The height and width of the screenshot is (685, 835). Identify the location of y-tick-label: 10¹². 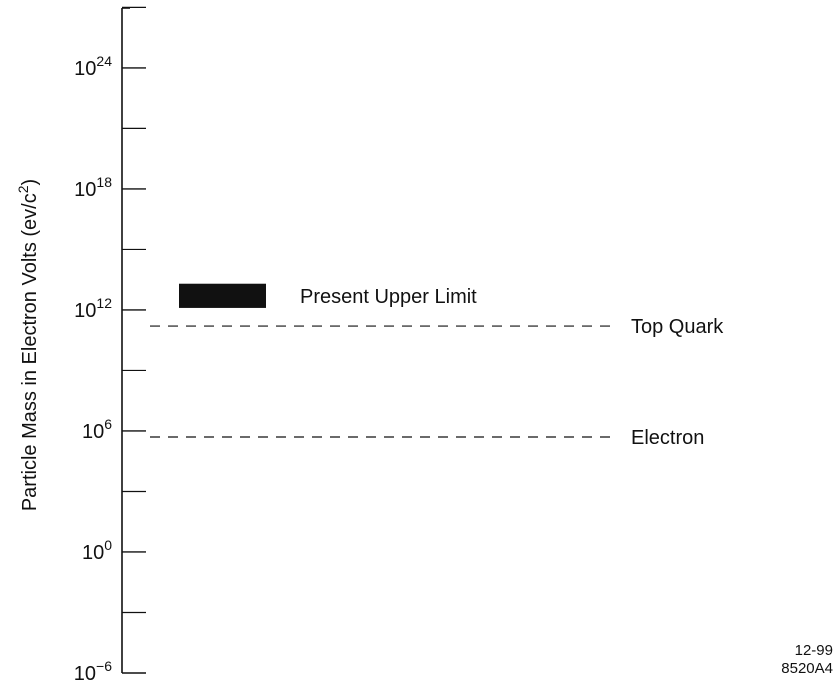
(93, 308).